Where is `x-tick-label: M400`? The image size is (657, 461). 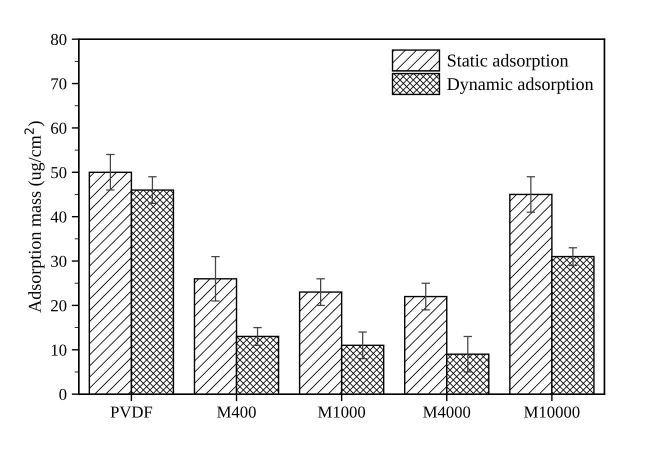
x-tick-label: M400 is located at coordinates (236, 412).